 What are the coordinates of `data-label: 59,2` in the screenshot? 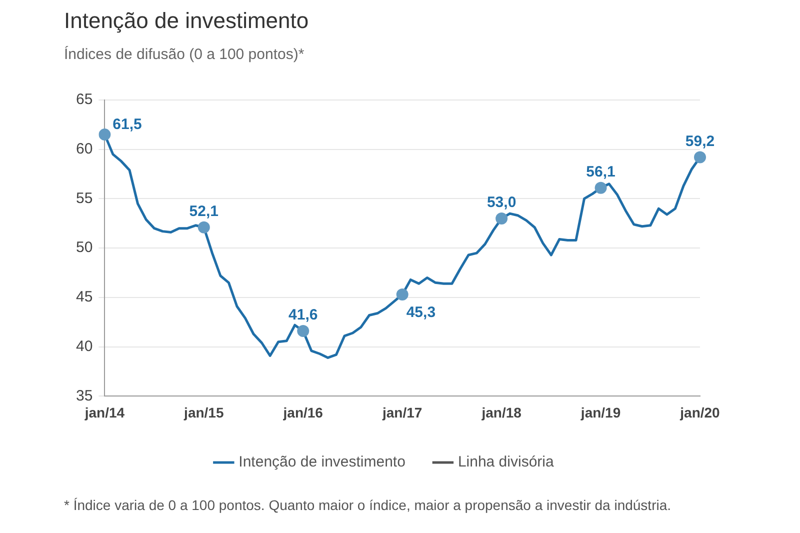 It's located at (700, 141).